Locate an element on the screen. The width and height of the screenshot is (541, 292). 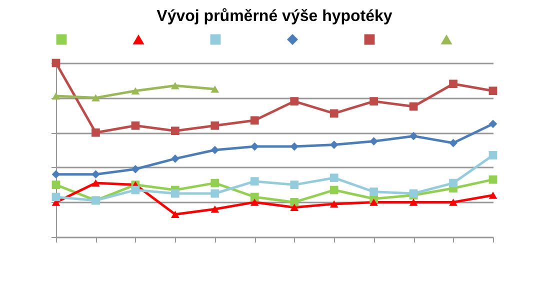
chart-title: Vývoj průměrné výše hypotéky is located at coordinates (274, 16).